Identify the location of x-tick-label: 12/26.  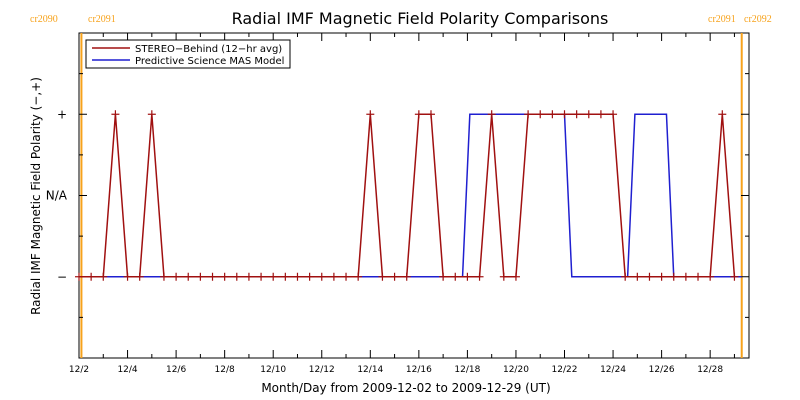
(662, 370).